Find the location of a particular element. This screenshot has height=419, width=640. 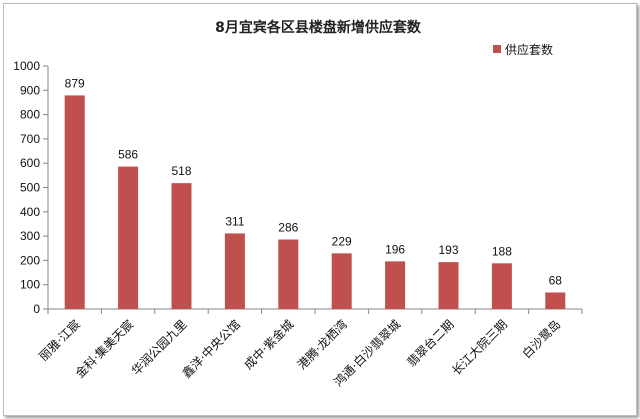

y-tick-label: 700 is located at coordinates (30, 139).